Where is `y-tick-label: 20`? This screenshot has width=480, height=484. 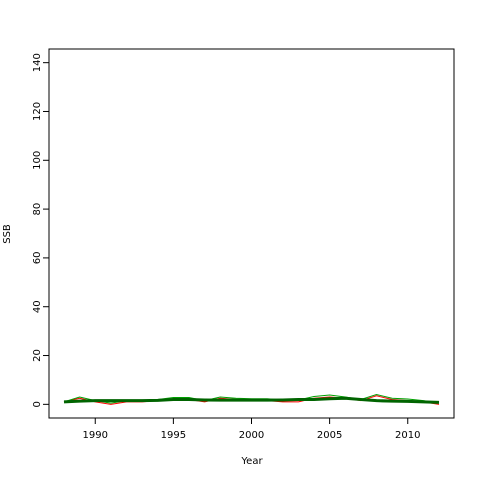
y-tick-label: 20 is located at coordinates (37, 355).